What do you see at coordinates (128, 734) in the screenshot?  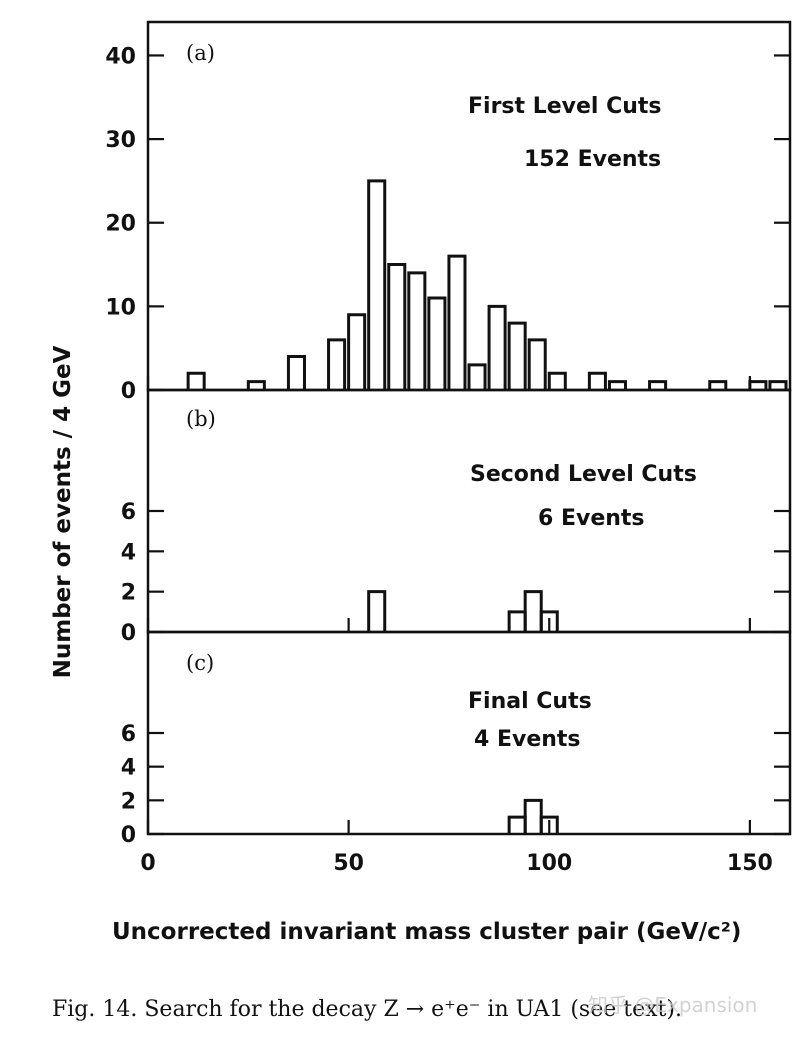 I see `panel-2-y-tick-label: 6` at bounding box center [128, 734].